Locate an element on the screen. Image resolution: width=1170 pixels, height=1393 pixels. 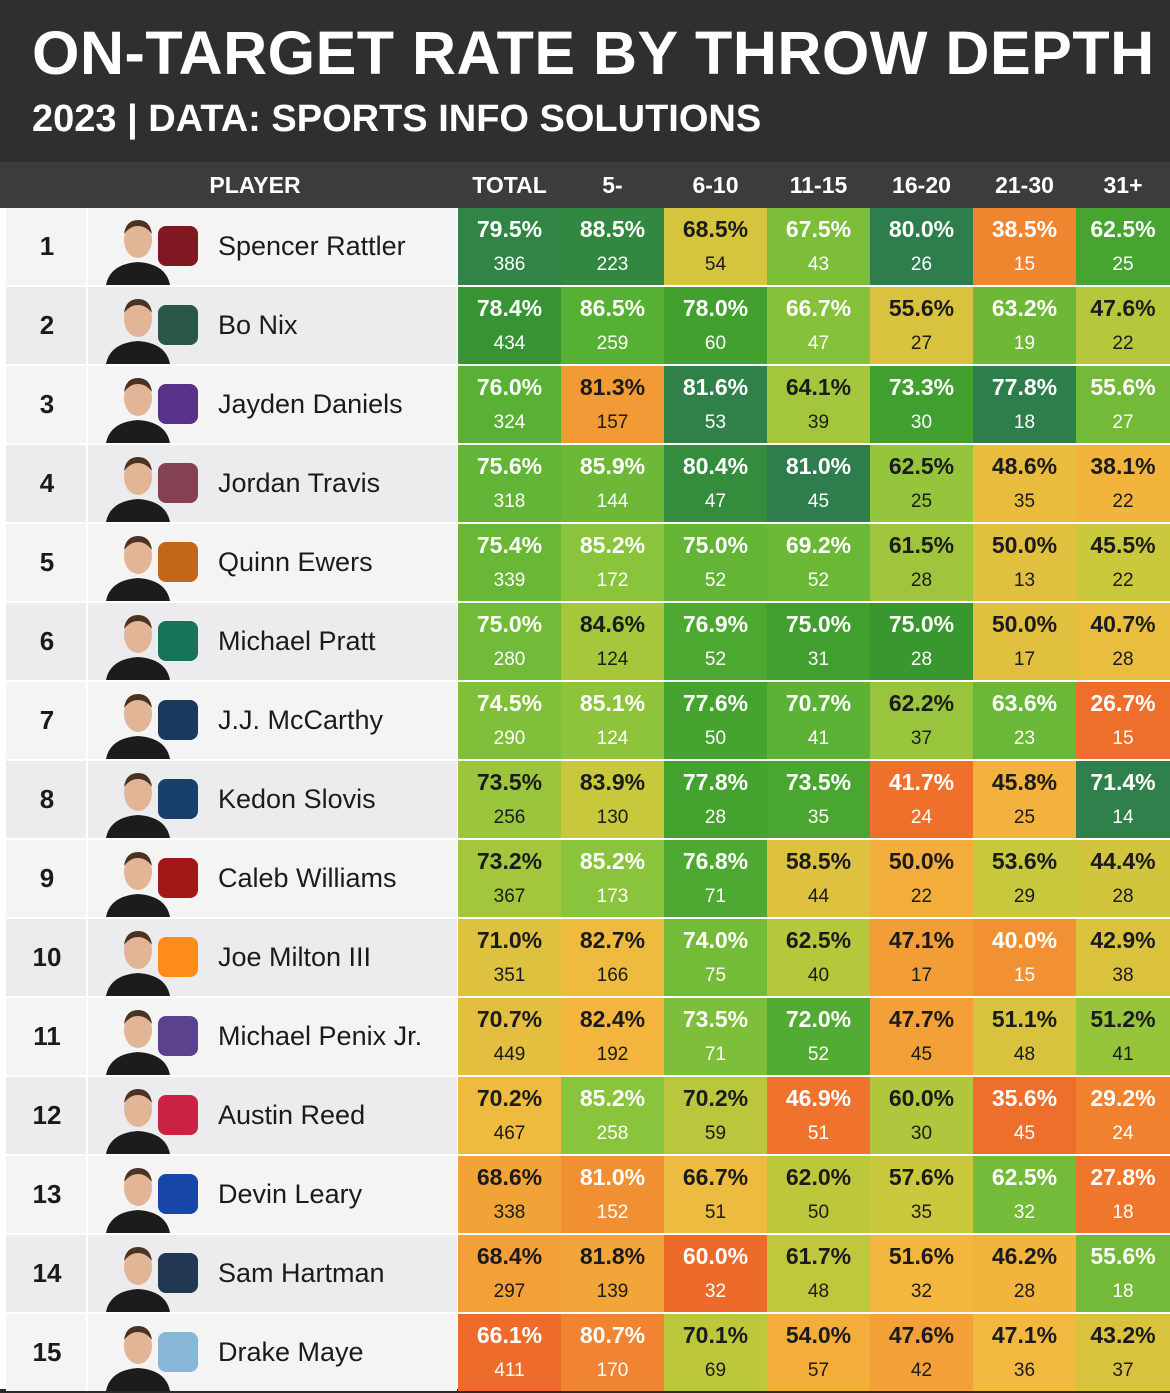
heatmap-cell: 62.0% 50 is located at coordinates (818, 1194).